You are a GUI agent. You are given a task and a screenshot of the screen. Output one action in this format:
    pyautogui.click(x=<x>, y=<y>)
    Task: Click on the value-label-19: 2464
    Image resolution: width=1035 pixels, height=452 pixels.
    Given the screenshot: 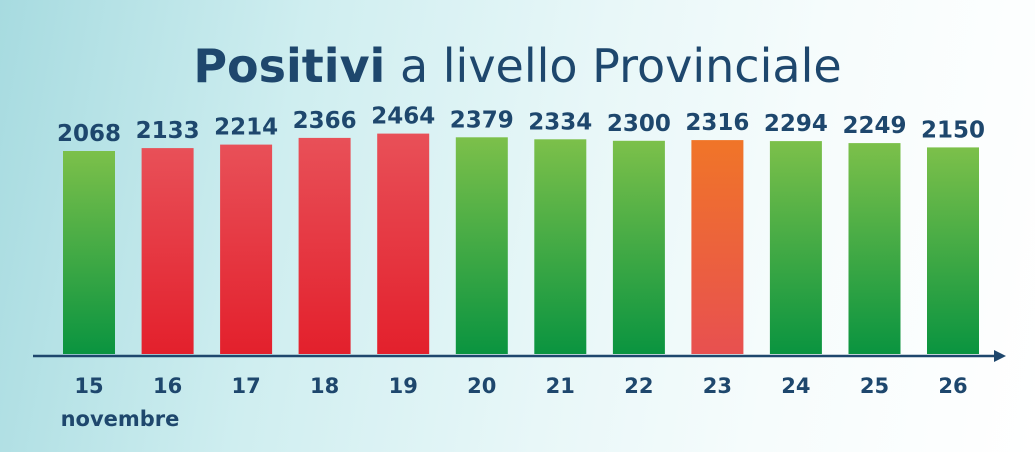 What is the action you would take?
    pyautogui.click(x=403, y=117)
    